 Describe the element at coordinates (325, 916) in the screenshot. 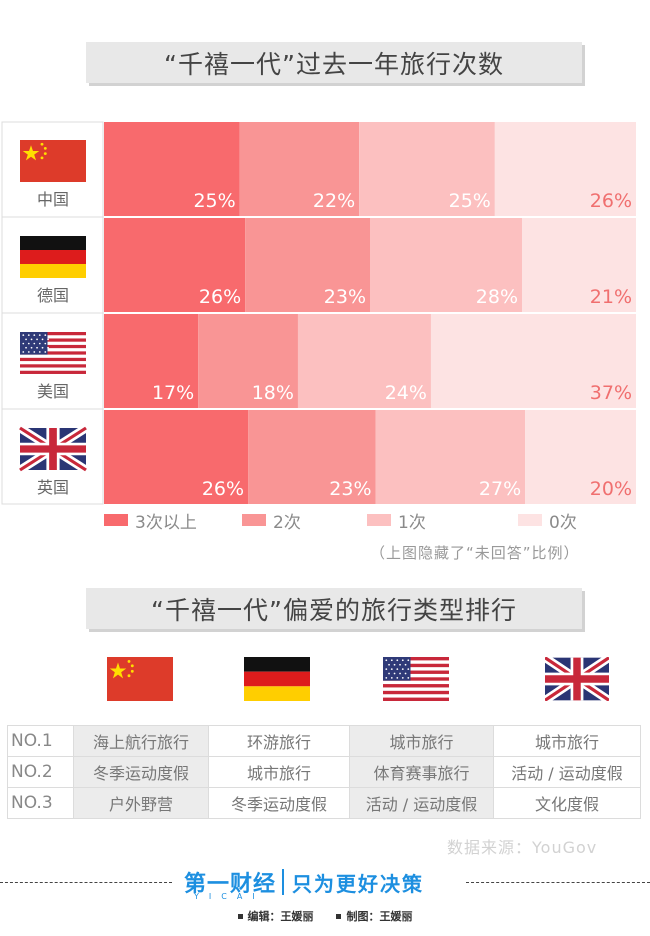

I see `credits: 编辑：王媛丽 制图：王媛丽` at that location.